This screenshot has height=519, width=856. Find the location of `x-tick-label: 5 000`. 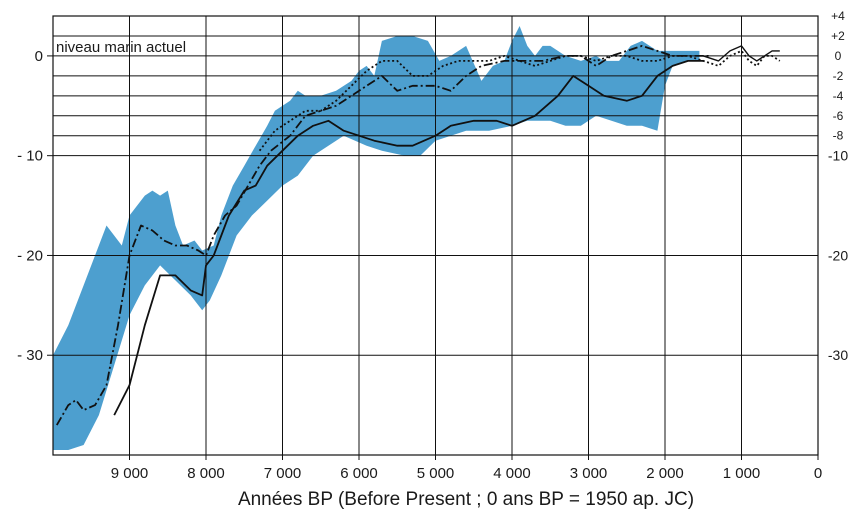

x-tick-label: 5 000 is located at coordinates (436, 473).